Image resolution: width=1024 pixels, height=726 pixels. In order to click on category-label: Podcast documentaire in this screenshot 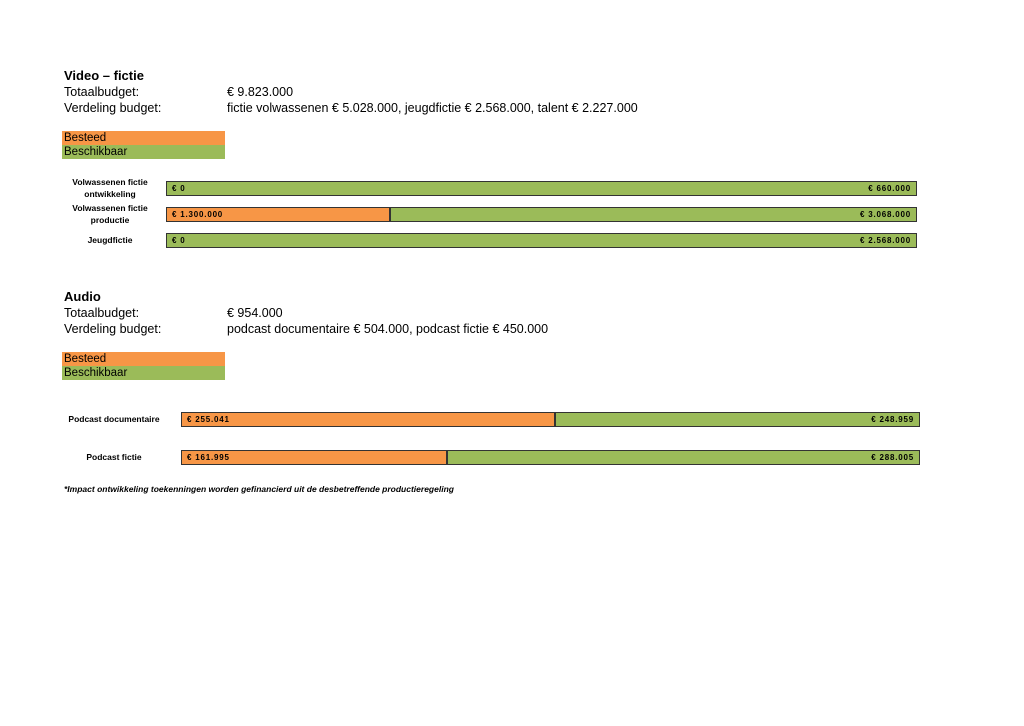, I will do `click(114, 419)`.